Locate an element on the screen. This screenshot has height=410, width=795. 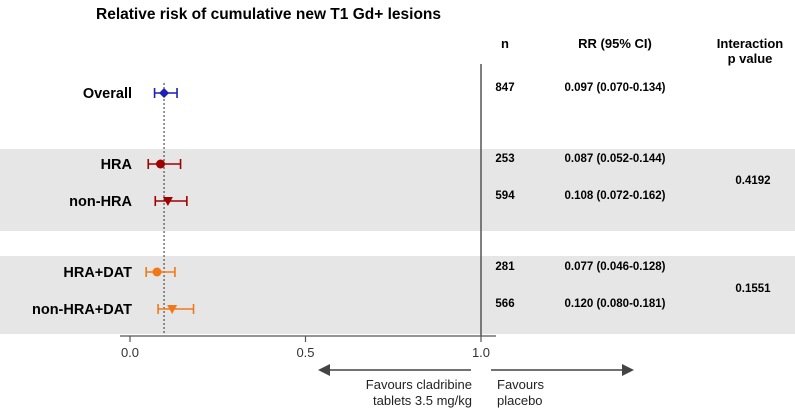
row-rr-ci: 0.077 (0.046-0.128) is located at coordinates (614, 267).